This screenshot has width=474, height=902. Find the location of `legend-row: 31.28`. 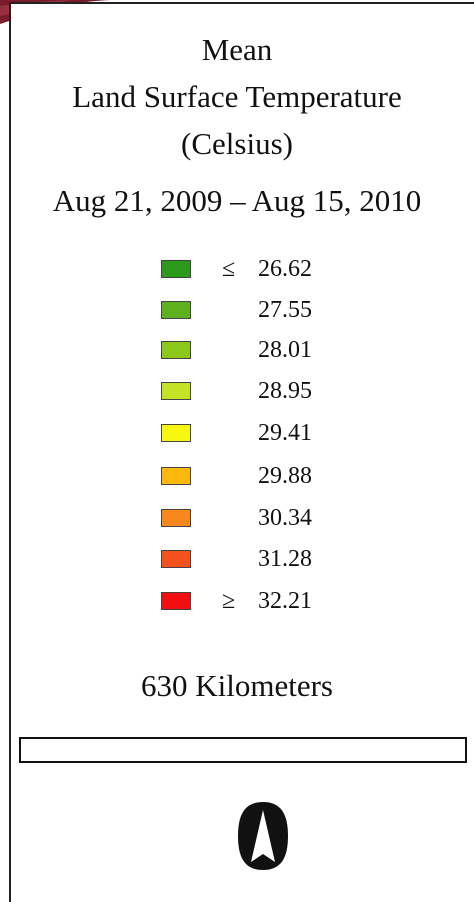

legend-row: 31.28 is located at coordinates (237, 559).